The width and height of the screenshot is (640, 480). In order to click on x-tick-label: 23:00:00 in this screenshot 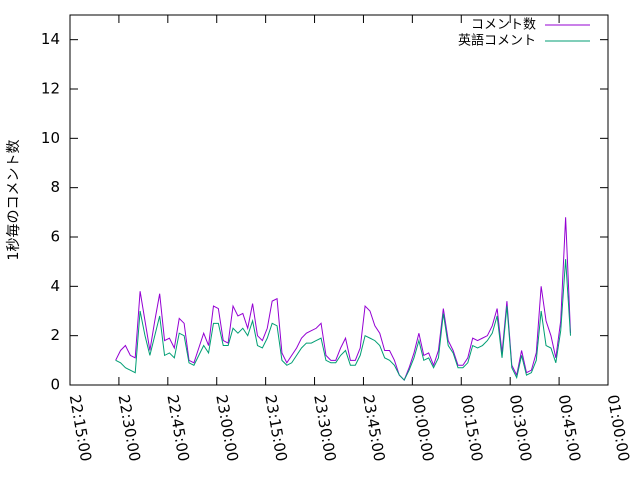, I will do `click(226, 427)`.